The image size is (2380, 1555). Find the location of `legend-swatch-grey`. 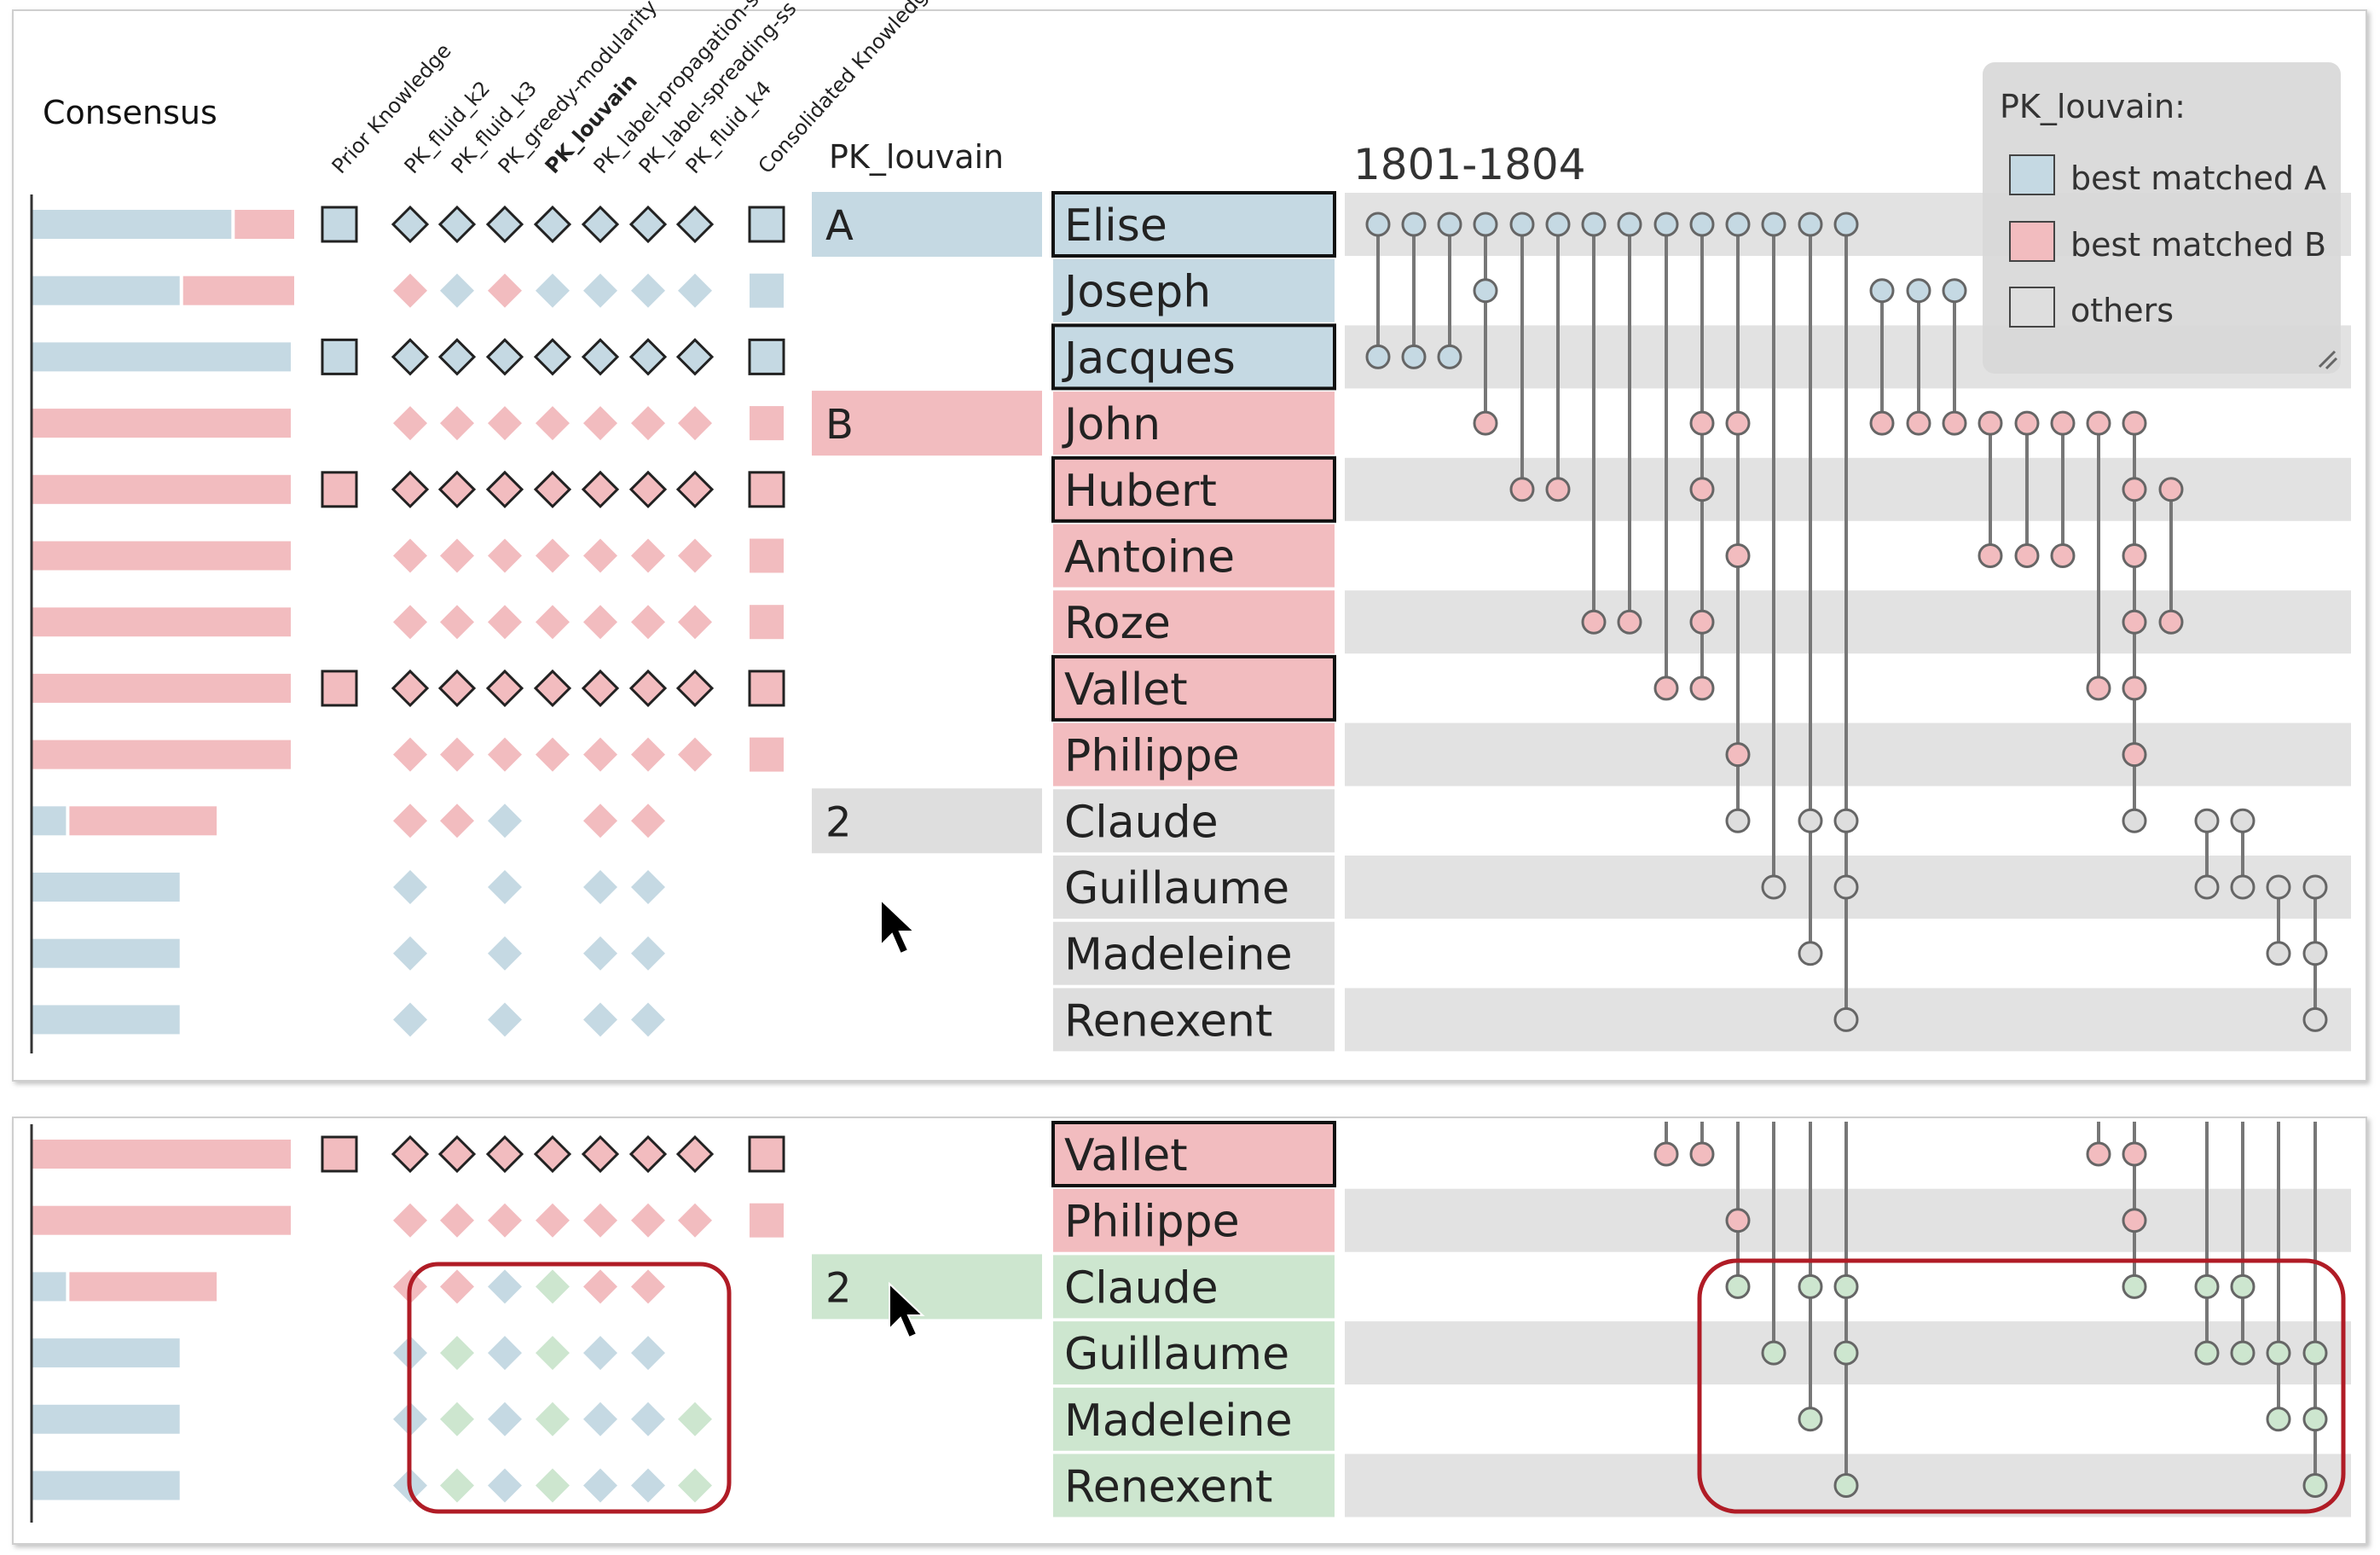

legend-swatch-grey is located at coordinates (2032, 307).